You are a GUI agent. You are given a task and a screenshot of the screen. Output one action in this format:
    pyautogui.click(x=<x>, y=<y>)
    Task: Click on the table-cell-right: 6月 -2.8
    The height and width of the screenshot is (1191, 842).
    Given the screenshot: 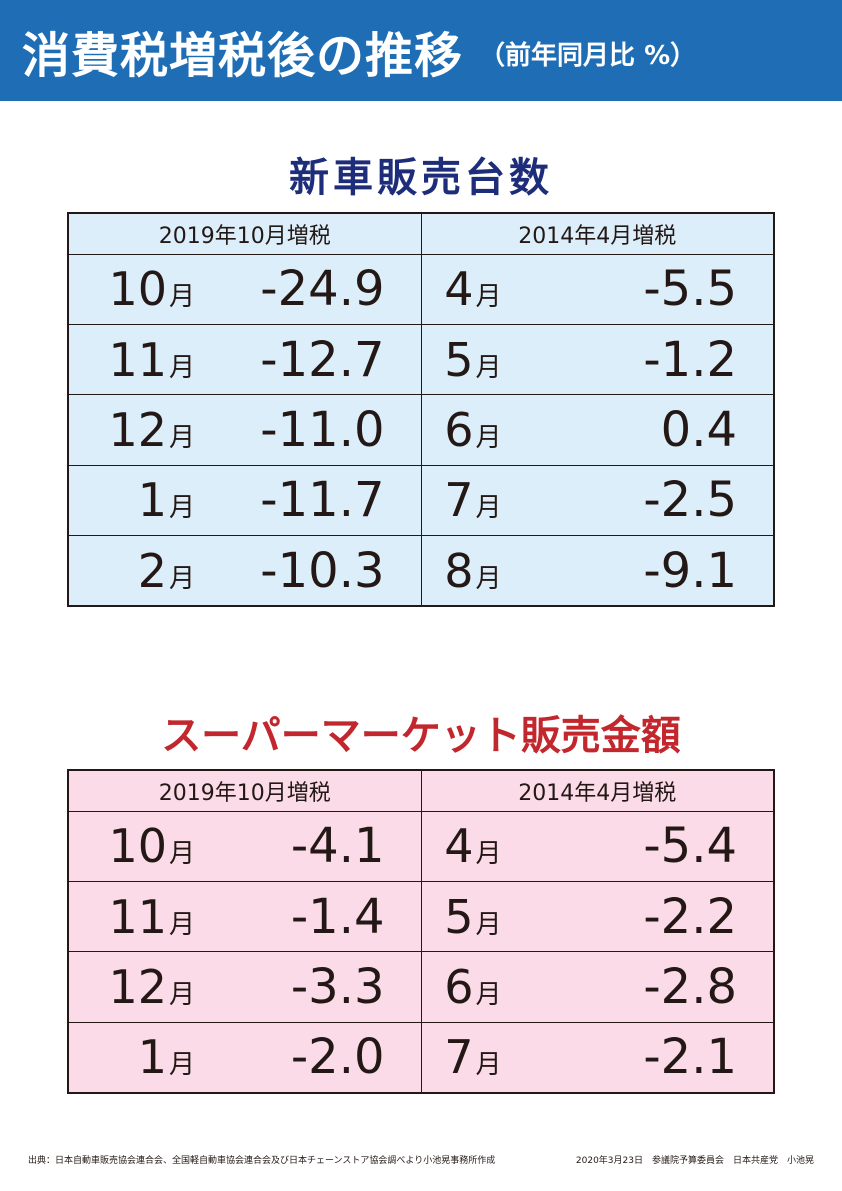 What is the action you would take?
    pyautogui.click(x=597, y=987)
    